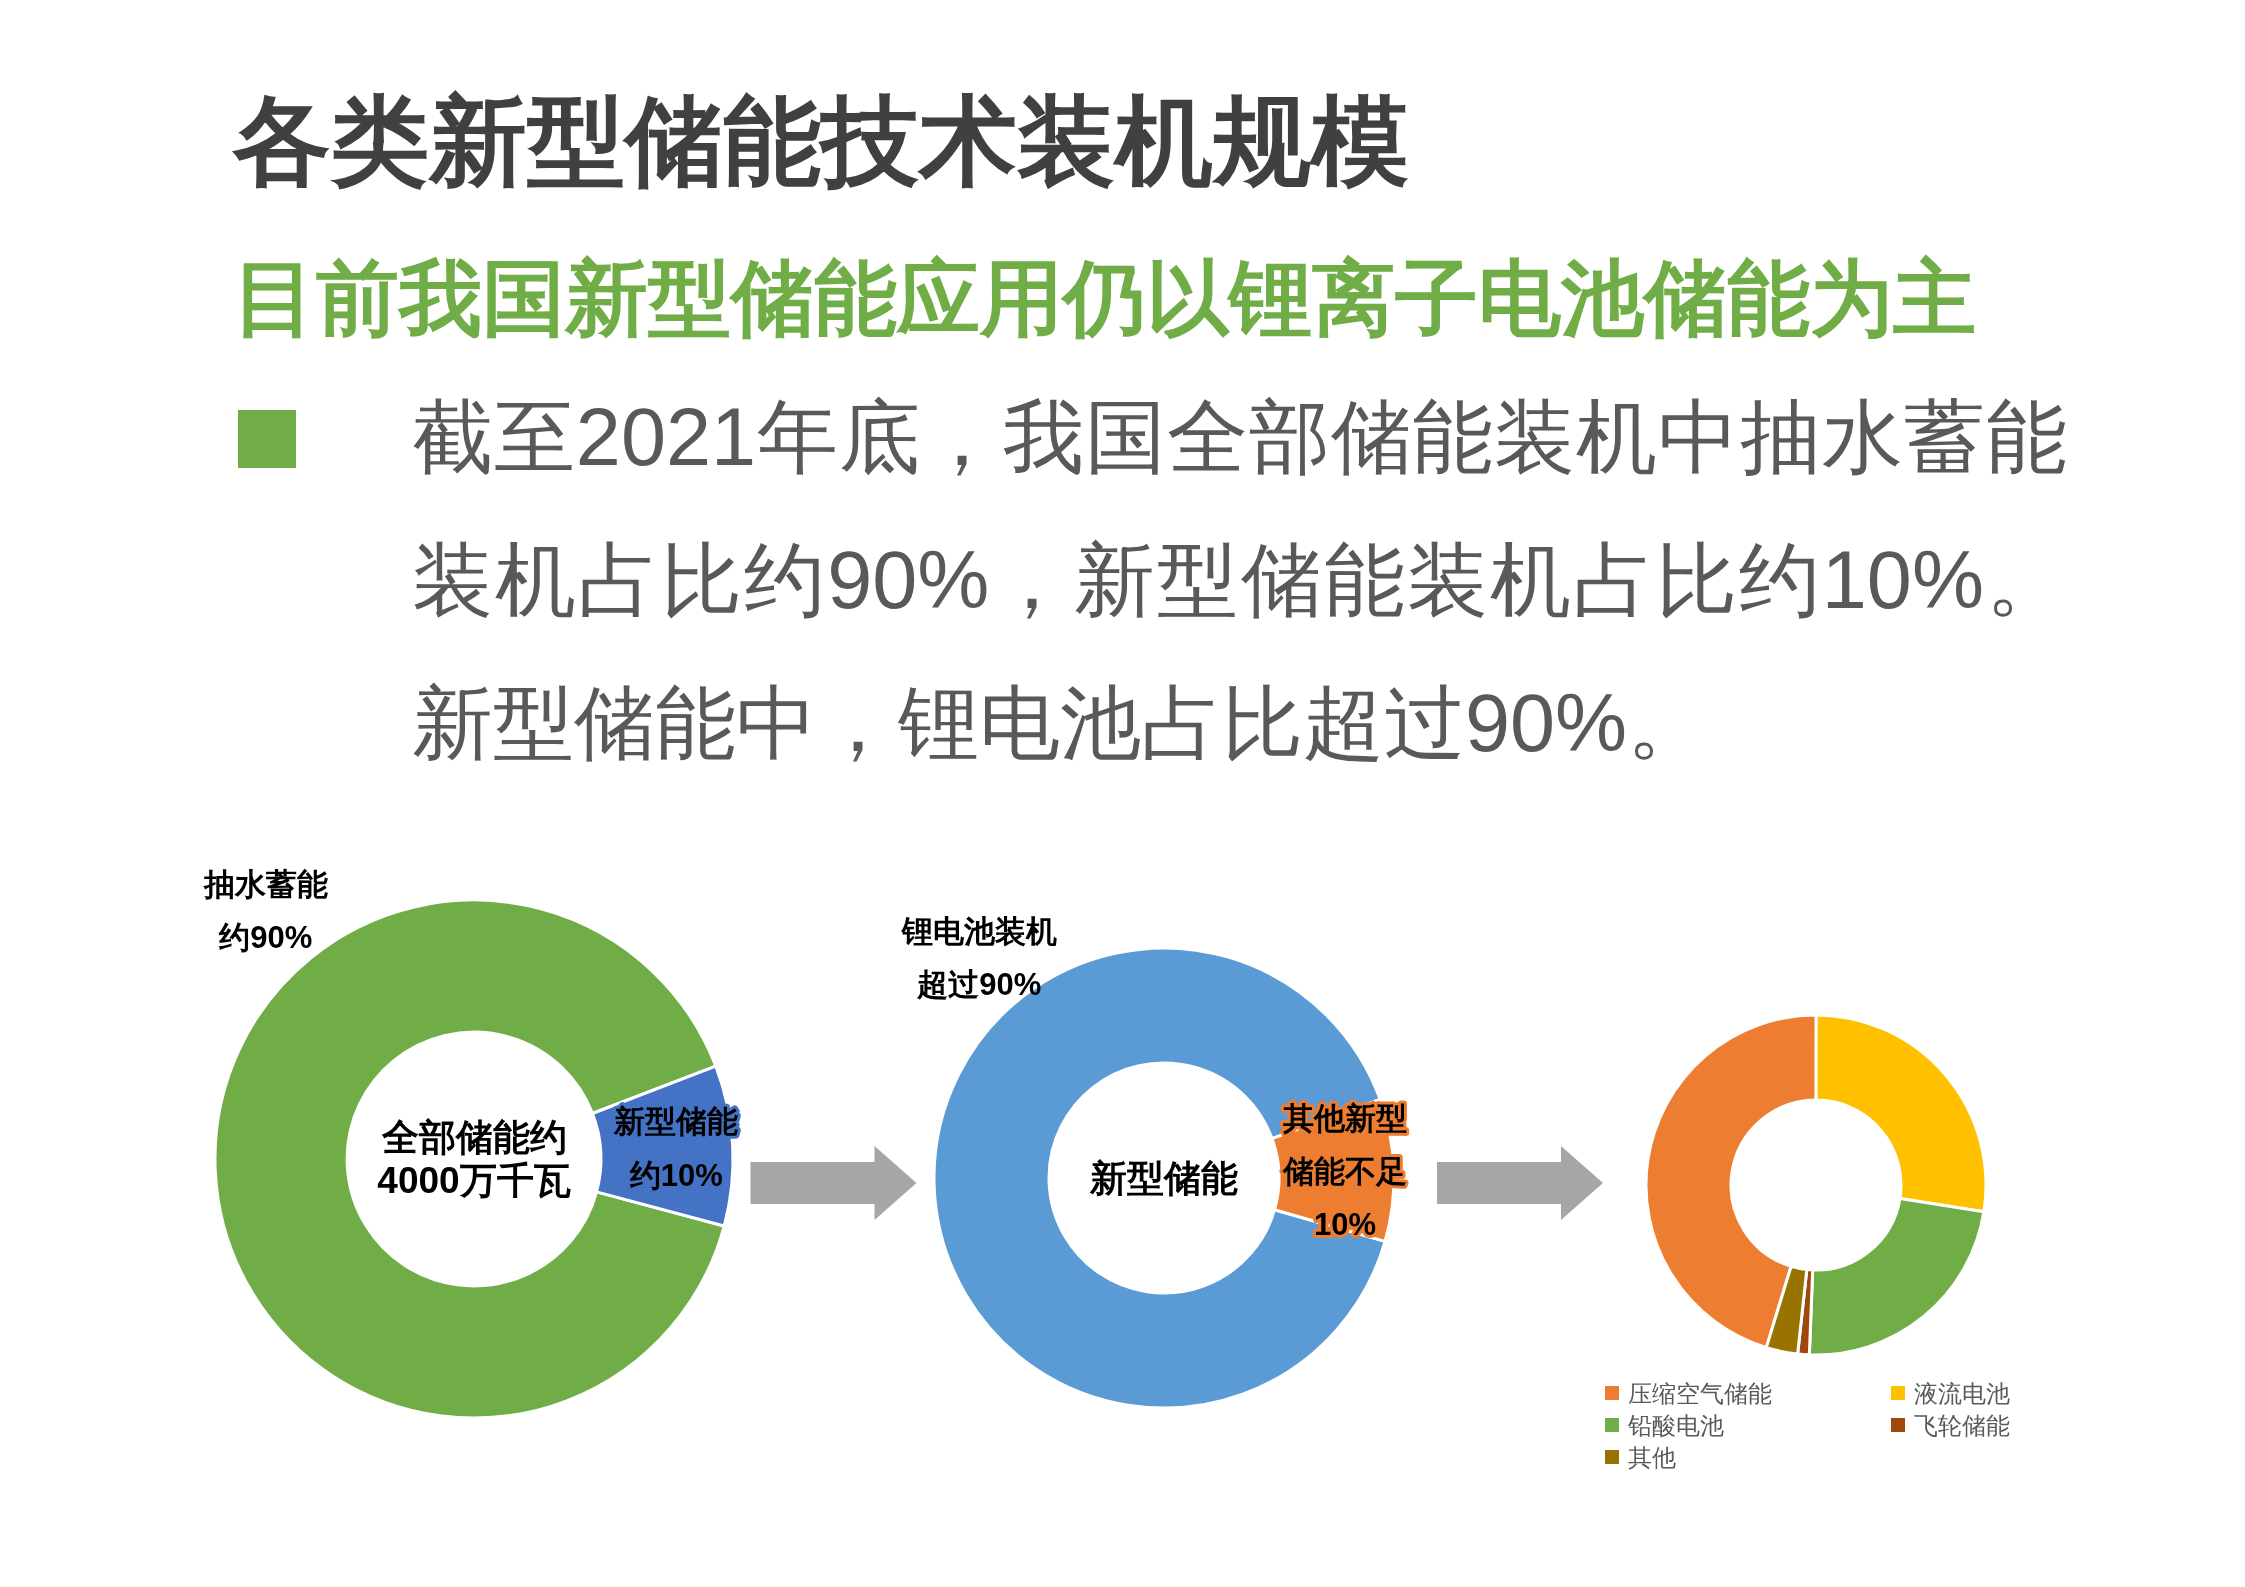  Describe the element at coordinates (1652, 1457) in the screenshot. I see `legend-item: 其他` at that location.